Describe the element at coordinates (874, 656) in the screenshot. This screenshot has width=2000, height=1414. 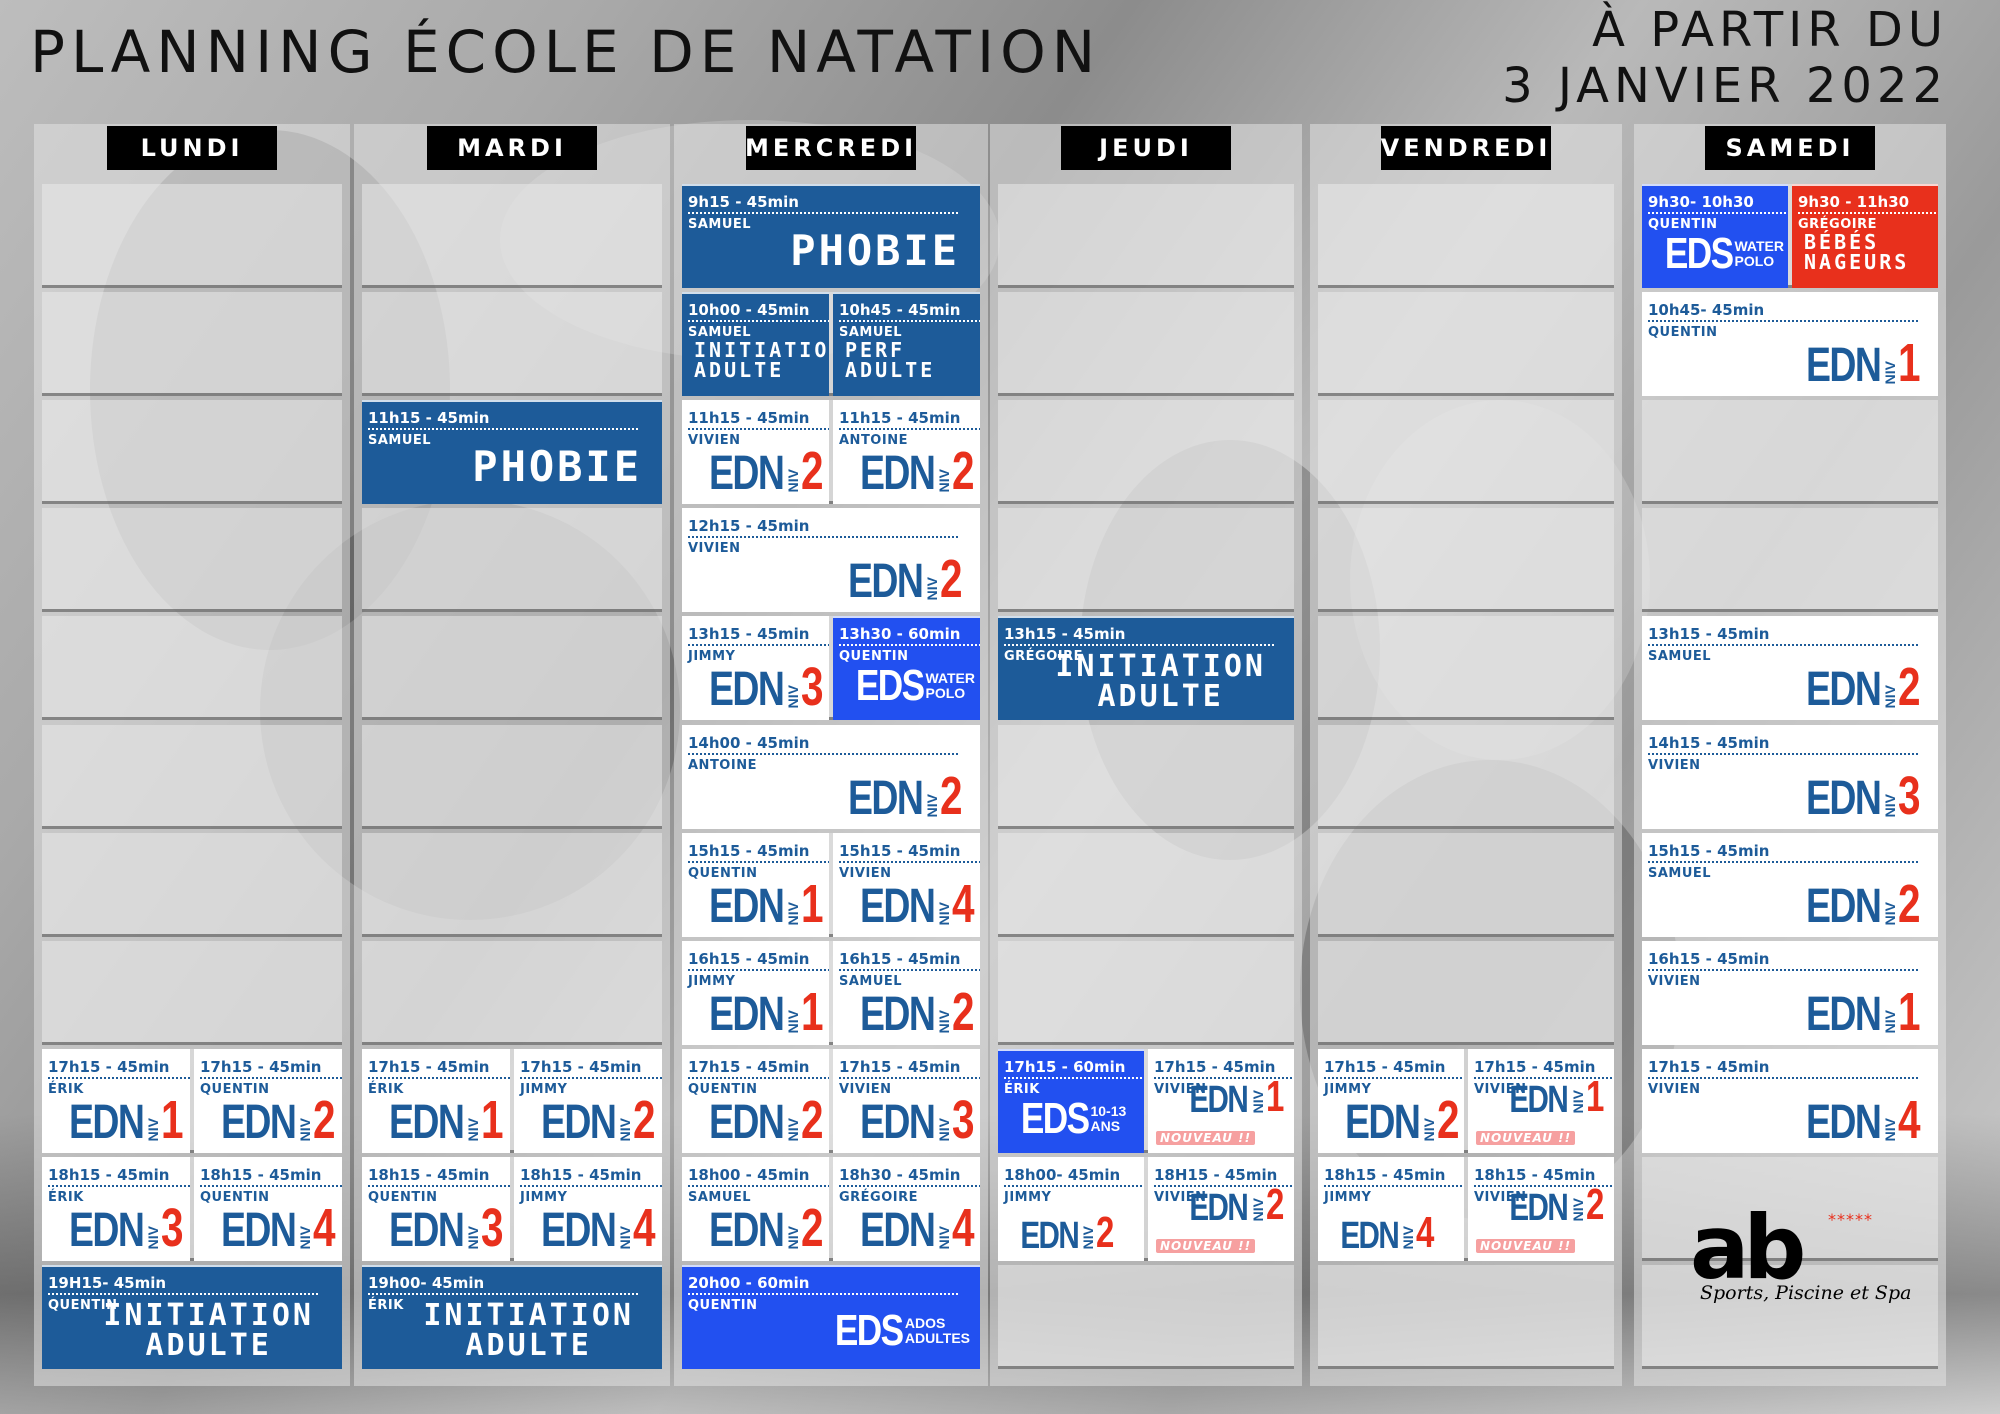
I see `instructor-name: QUENTIN` at that location.